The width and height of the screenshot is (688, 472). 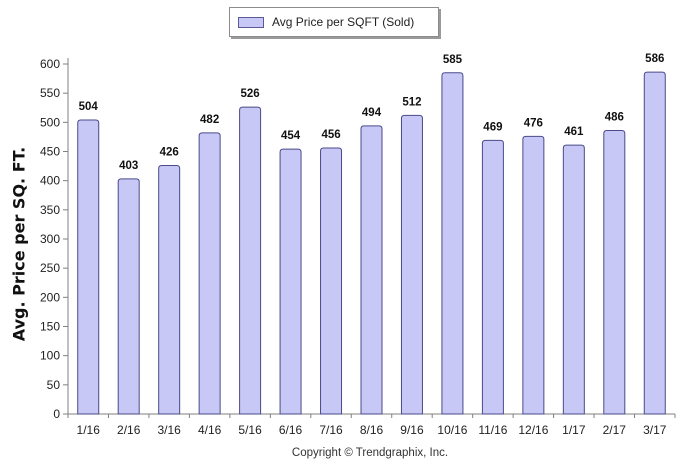 I want to click on x-tick-label: 3/16, so click(x=169, y=430).